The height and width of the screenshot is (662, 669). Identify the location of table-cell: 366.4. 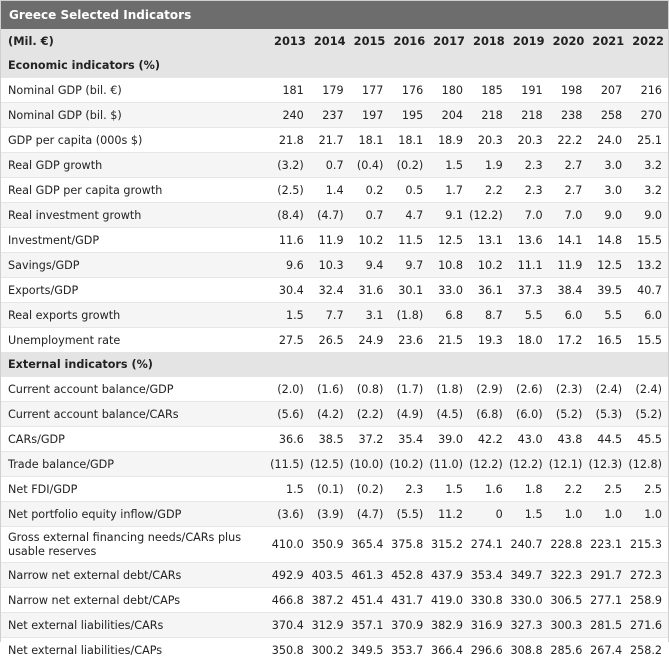
(449, 650).